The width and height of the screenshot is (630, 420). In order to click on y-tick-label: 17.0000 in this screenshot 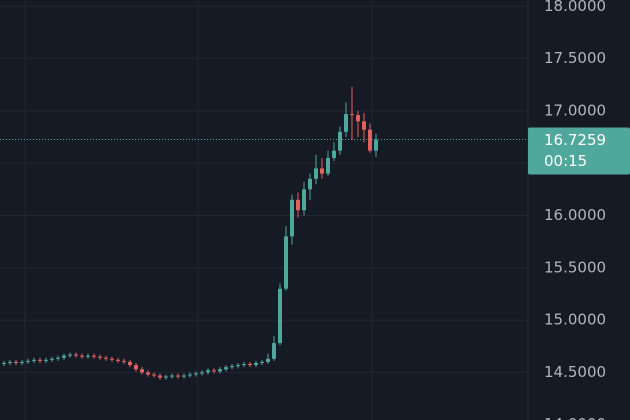, I will do `click(575, 110)`.